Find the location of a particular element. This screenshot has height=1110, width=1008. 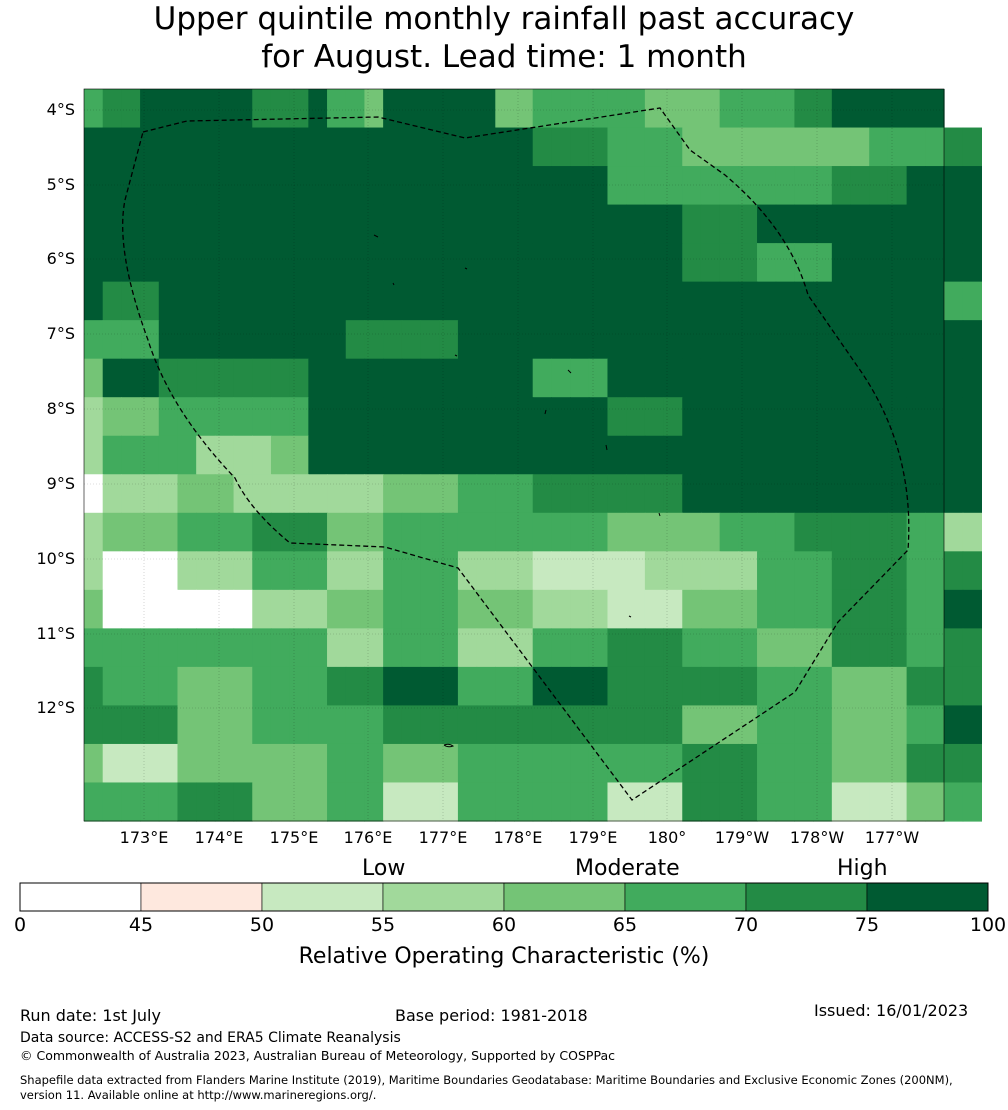

longitude-label: 179°W is located at coordinates (742, 837).